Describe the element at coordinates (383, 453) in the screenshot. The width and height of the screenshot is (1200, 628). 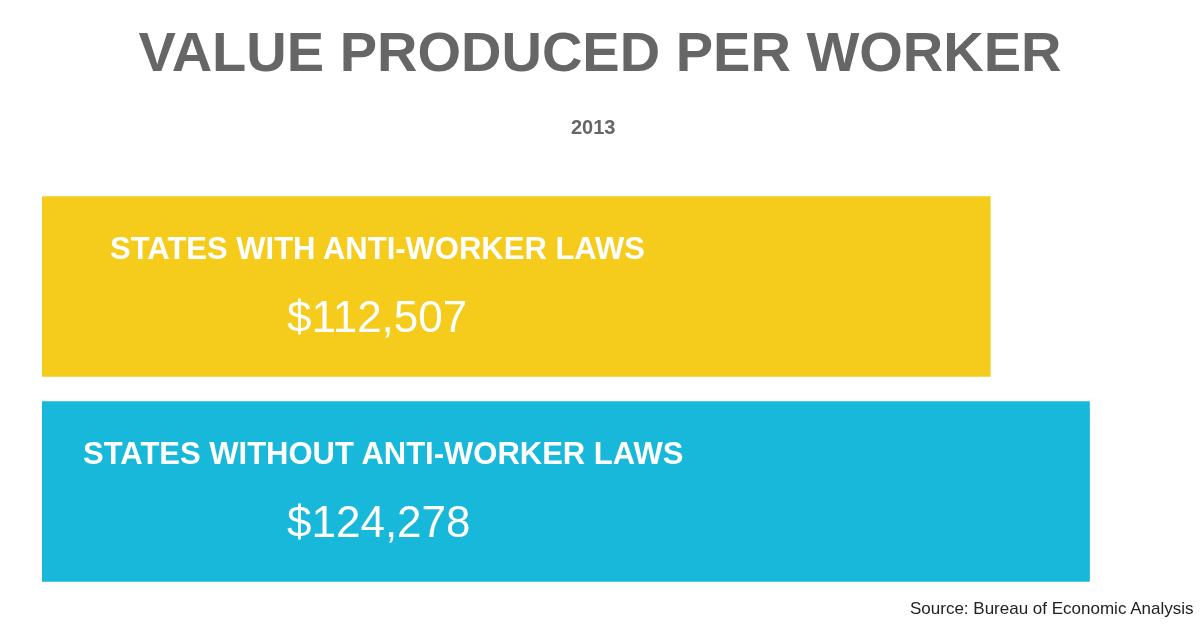
I see `y-tick-label: STATES WITHOUT ANTI-WORKER LAWS` at that location.